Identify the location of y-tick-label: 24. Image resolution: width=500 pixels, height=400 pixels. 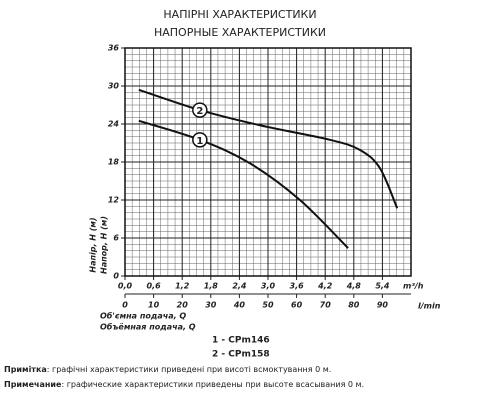
(114, 124).